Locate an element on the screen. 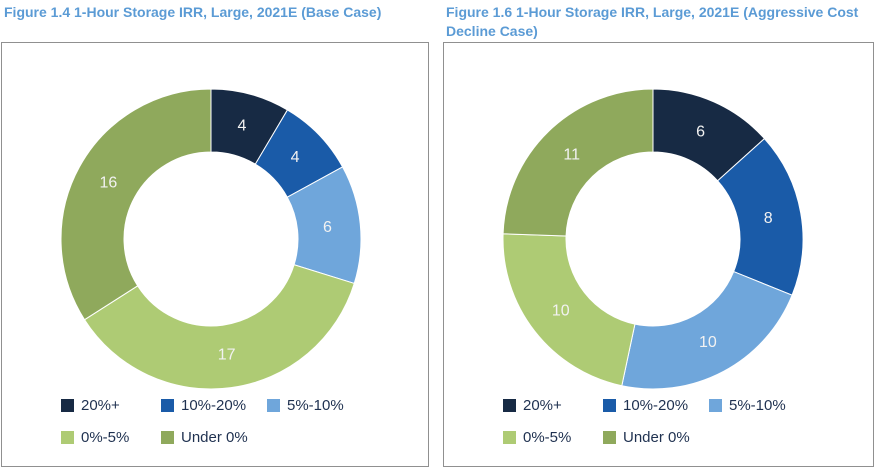 Image resolution: width=880 pixels, height=474 pixels. chart-legend-base-case: 20%+ 10%-20% 5%-10% 0%-5% Under 0% is located at coordinates (215, 421).